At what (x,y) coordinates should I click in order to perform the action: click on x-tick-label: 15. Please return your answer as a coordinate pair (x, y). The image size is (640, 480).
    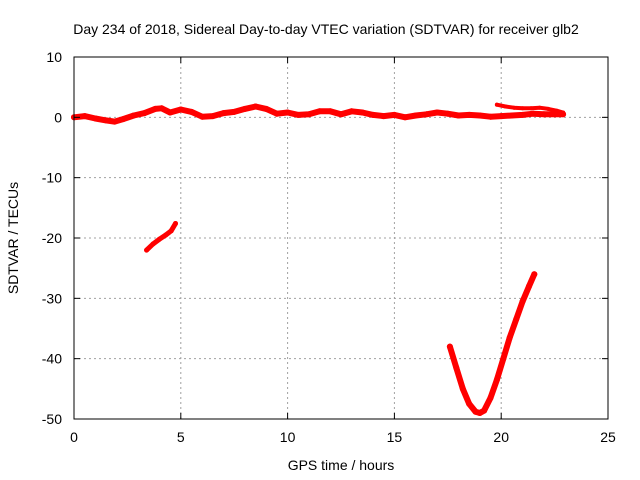
    Looking at the image, I should click on (395, 437).